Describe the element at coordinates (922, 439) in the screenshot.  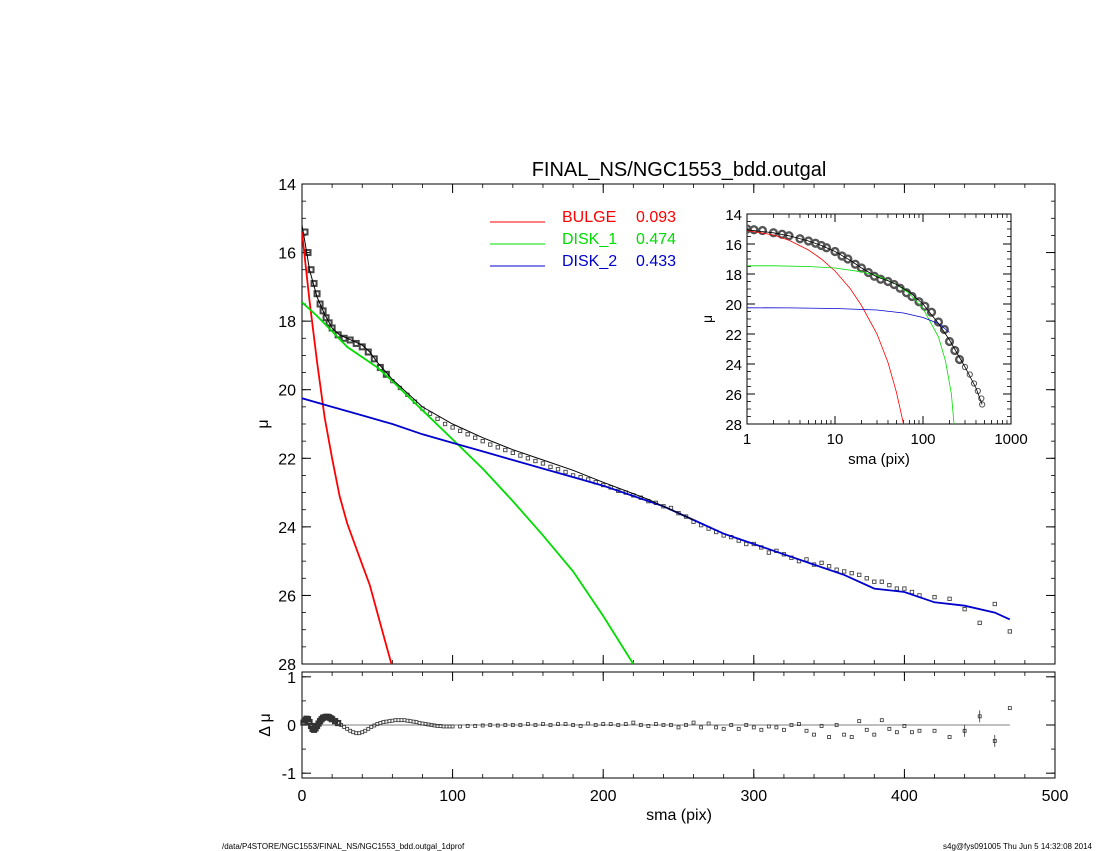
I see `x-tick-label: 100` at that location.